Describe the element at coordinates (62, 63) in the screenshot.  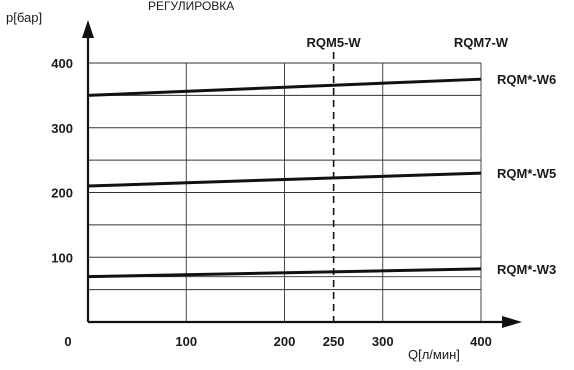
I see `y-tick-label-400: 400` at that location.